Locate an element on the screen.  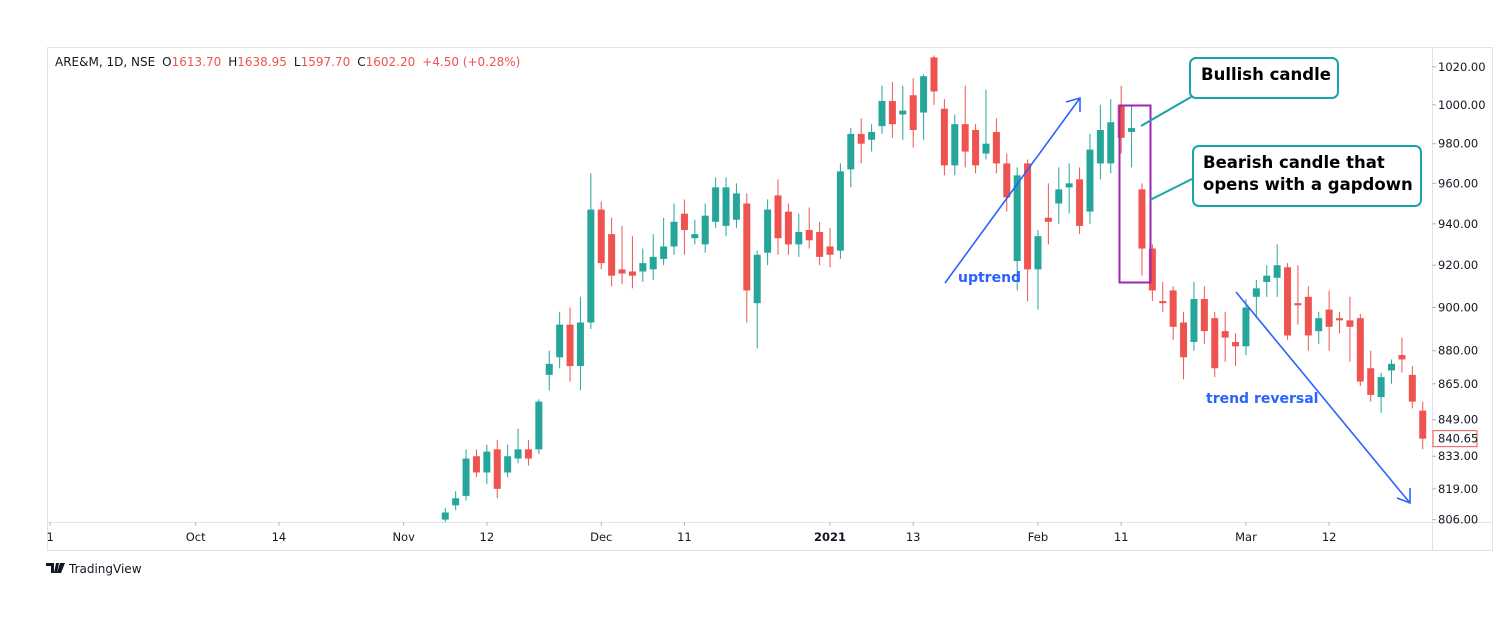
y-tick-label: 1000.00 is located at coordinates (1462, 105).